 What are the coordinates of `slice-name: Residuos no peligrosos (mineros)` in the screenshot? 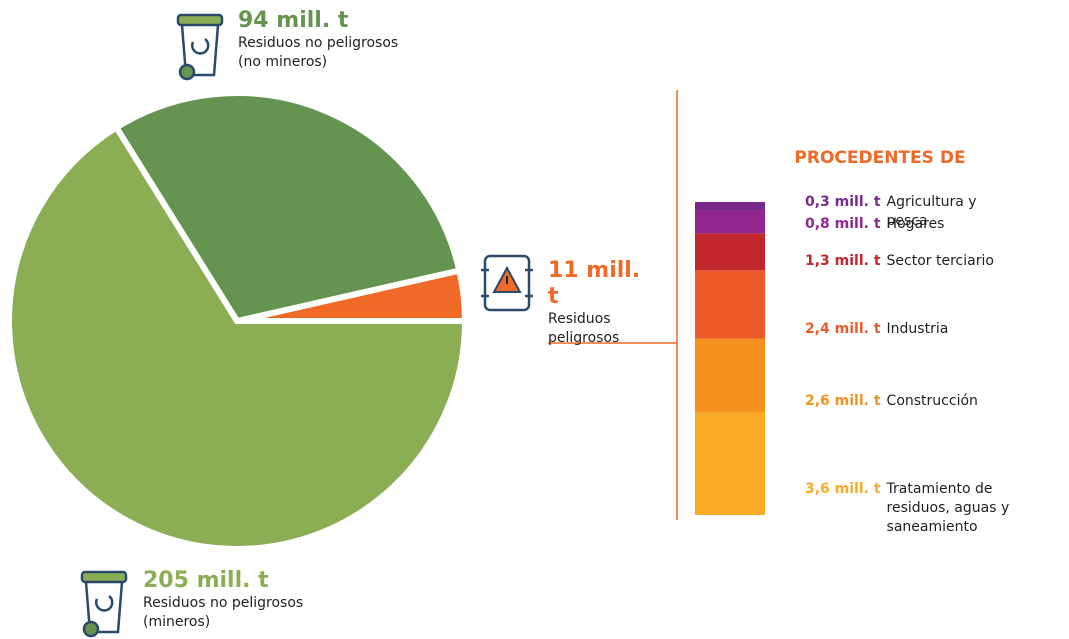 It's located at (223, 612).